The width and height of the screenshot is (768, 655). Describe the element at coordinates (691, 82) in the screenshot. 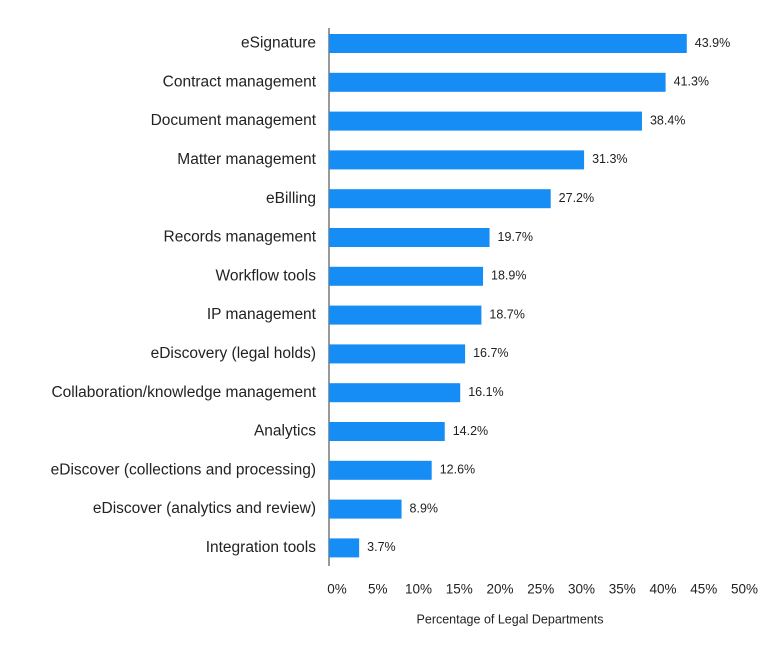

I see `value-label: 41.3%` at that location.